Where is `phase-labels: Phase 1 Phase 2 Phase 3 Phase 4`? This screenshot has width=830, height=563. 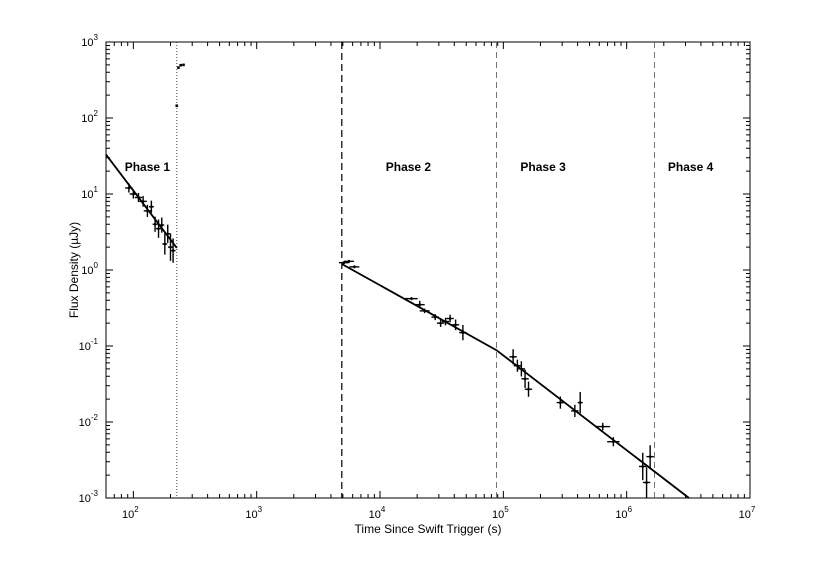
phase-labels: Phase 1 Phase 2 Phase 3 Phase 4 is located at coordinates (419, 167).